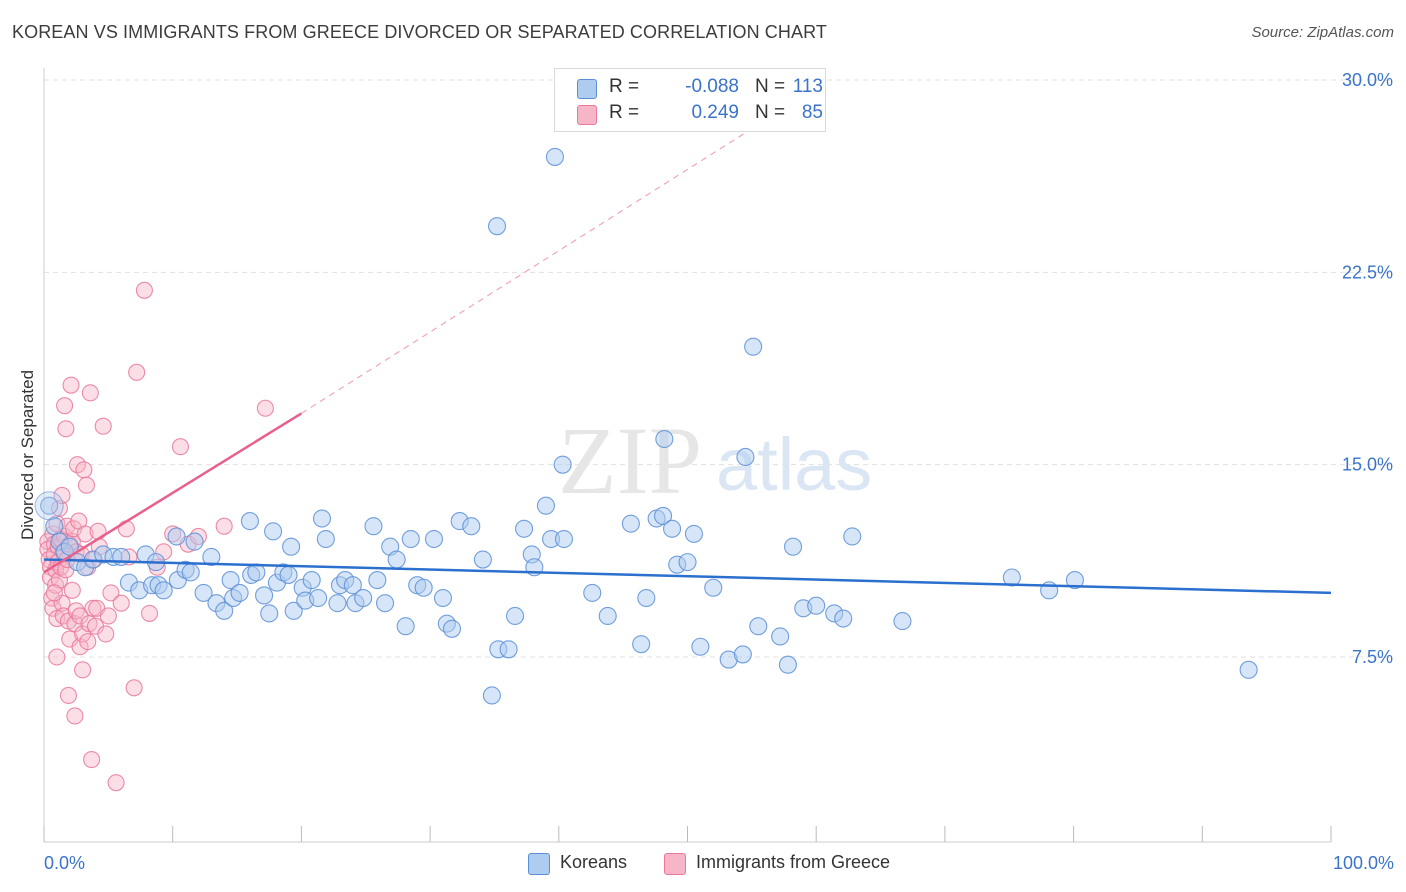 The width and height of the screenshot is (1406, 892). I want to click on legend-swatch-koreans, so click(587, 89).